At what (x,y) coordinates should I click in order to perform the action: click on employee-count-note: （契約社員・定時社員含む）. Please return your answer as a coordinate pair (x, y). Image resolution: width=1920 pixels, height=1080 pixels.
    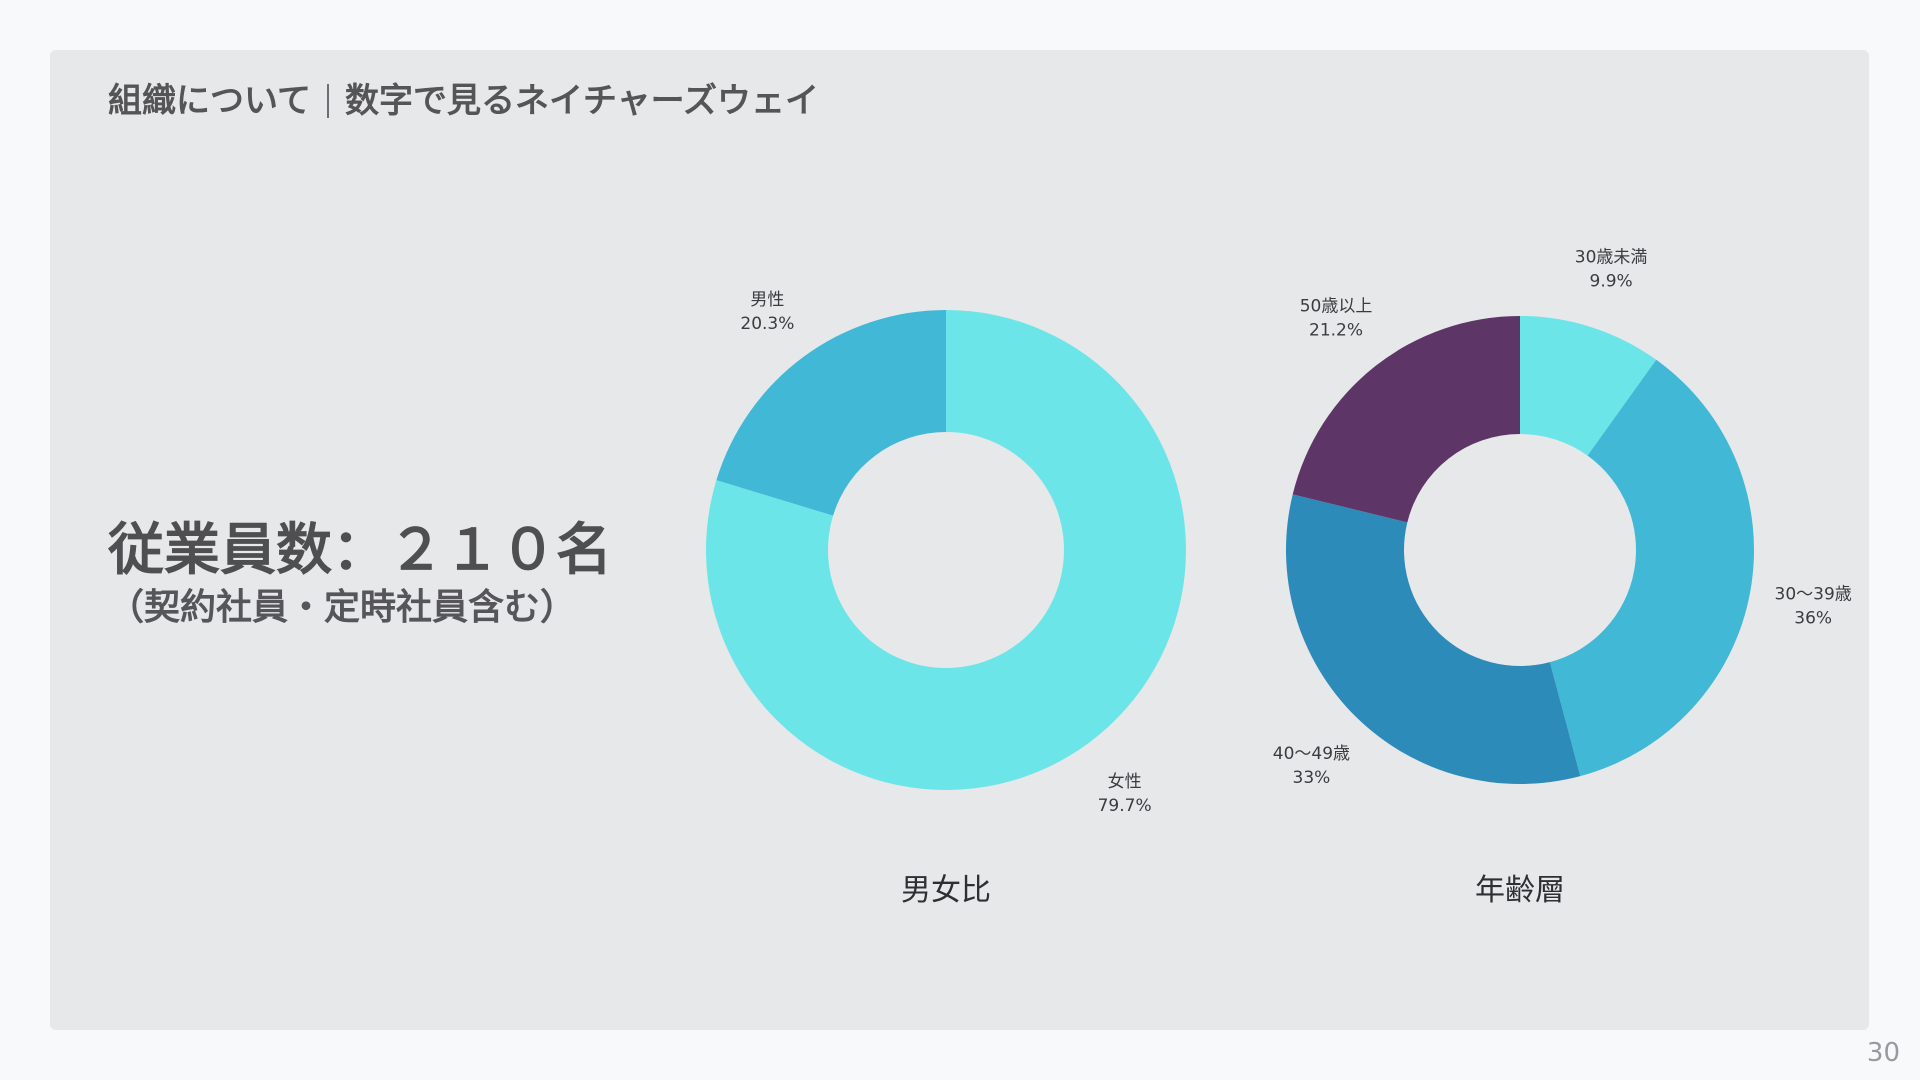
    Looking at the image, I should click on (342, 607).